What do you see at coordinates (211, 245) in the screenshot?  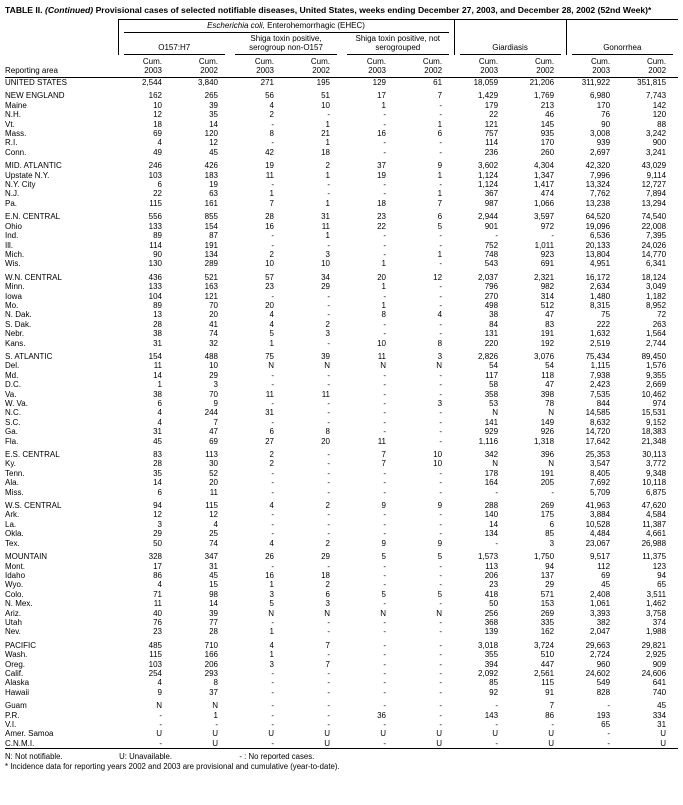 I see `value-cell: 191` at bounding box center [211, 245].